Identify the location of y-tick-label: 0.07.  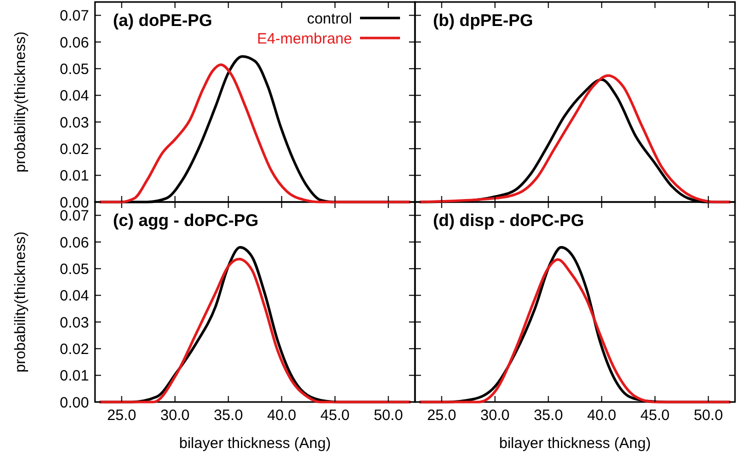
(74, 16).